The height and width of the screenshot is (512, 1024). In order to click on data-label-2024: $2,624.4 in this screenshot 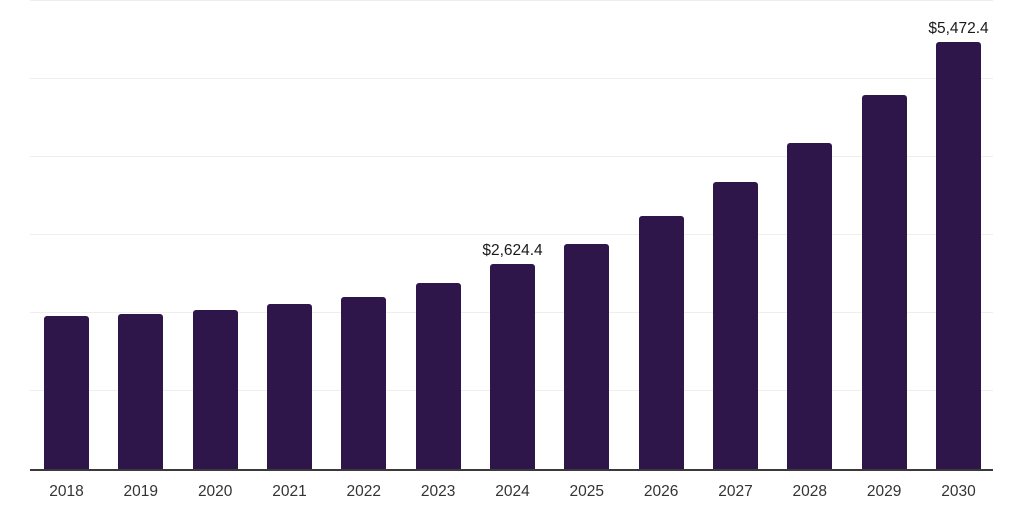, I will do `click(512, 251)`.